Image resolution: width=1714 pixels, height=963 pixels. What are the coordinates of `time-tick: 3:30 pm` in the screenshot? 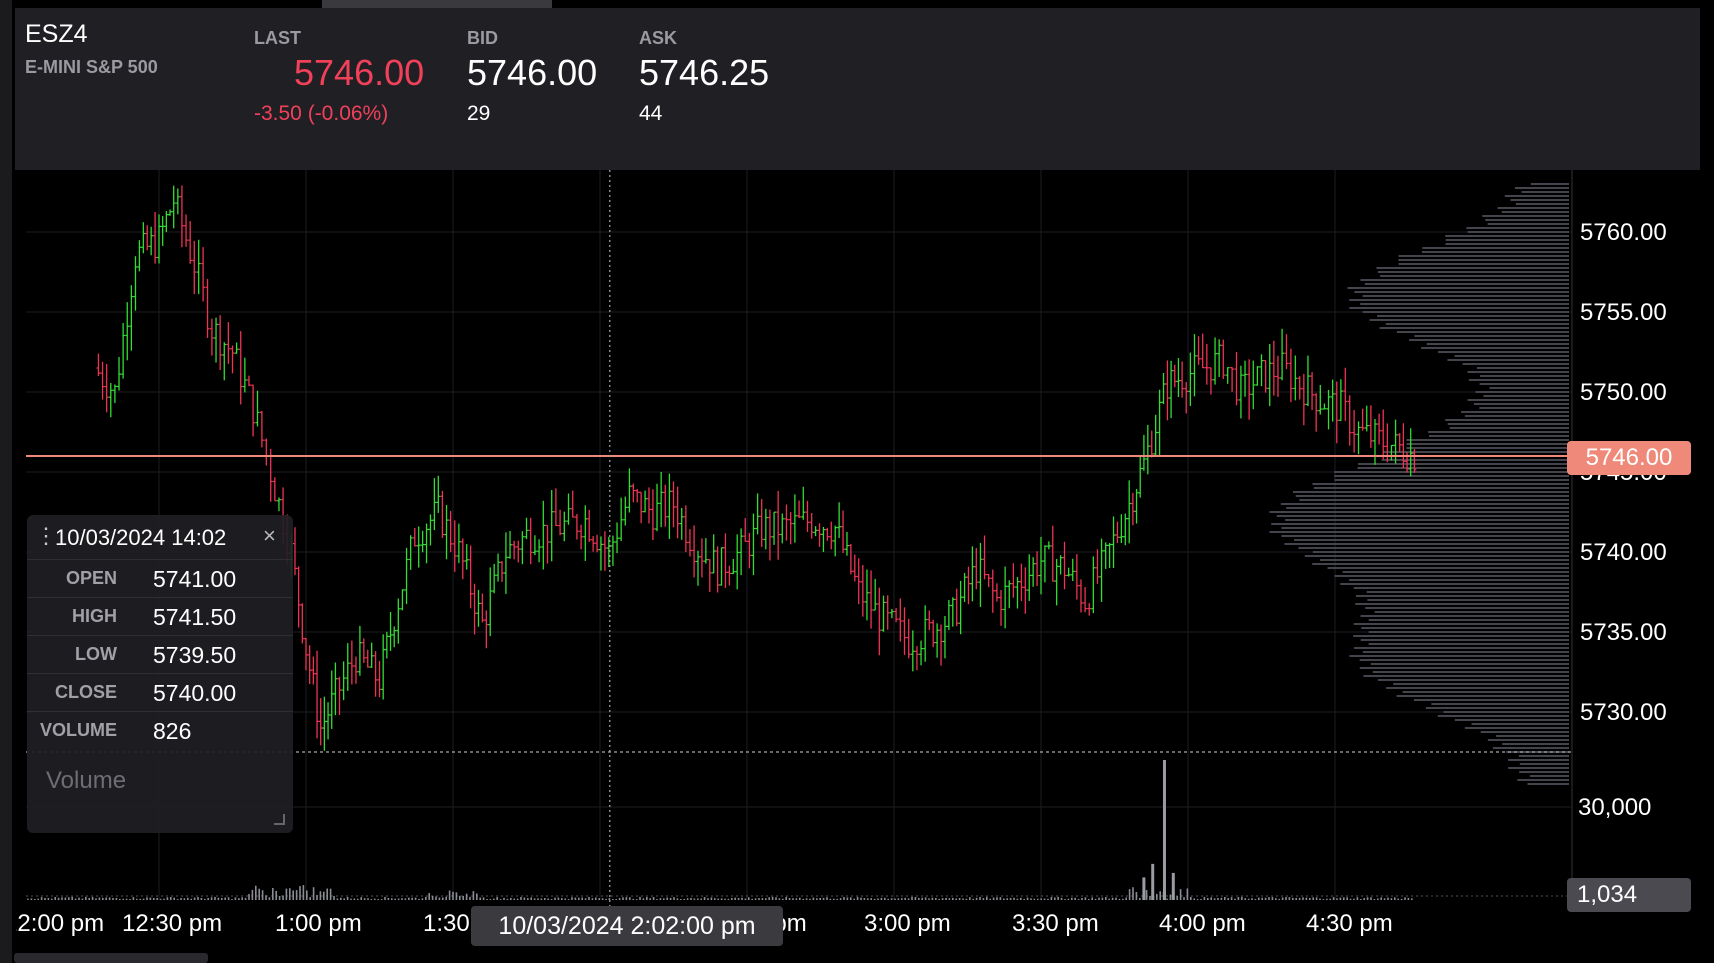 It's located at (1055, 923).